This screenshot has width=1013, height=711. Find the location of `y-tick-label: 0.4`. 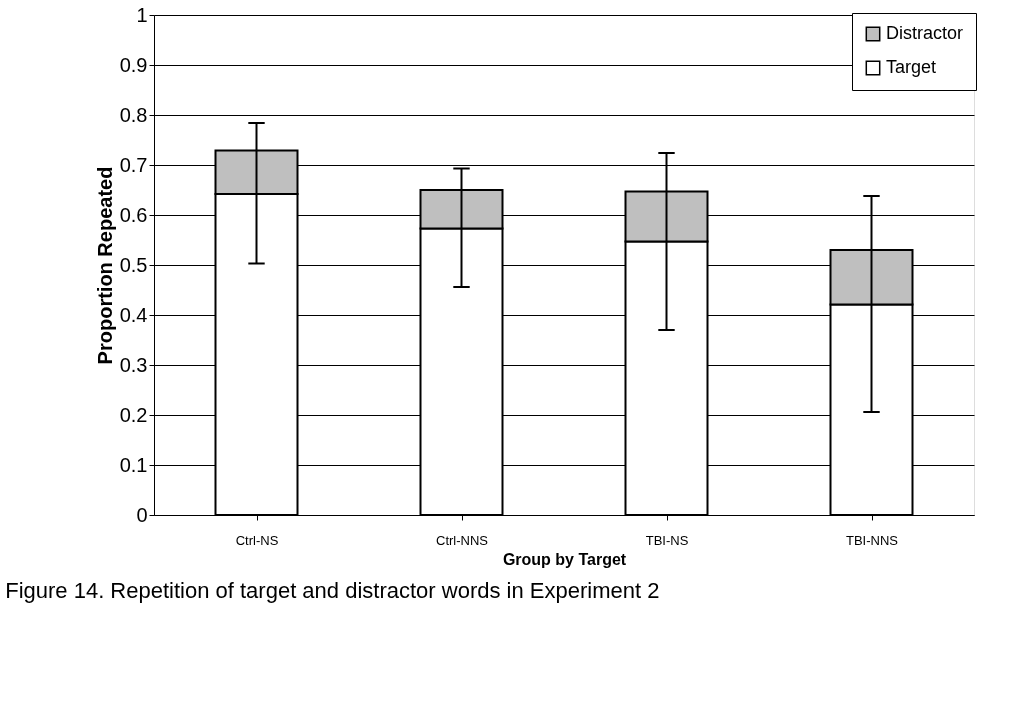

y-tick-label: 0.4 is located at coordinates (133, 314).